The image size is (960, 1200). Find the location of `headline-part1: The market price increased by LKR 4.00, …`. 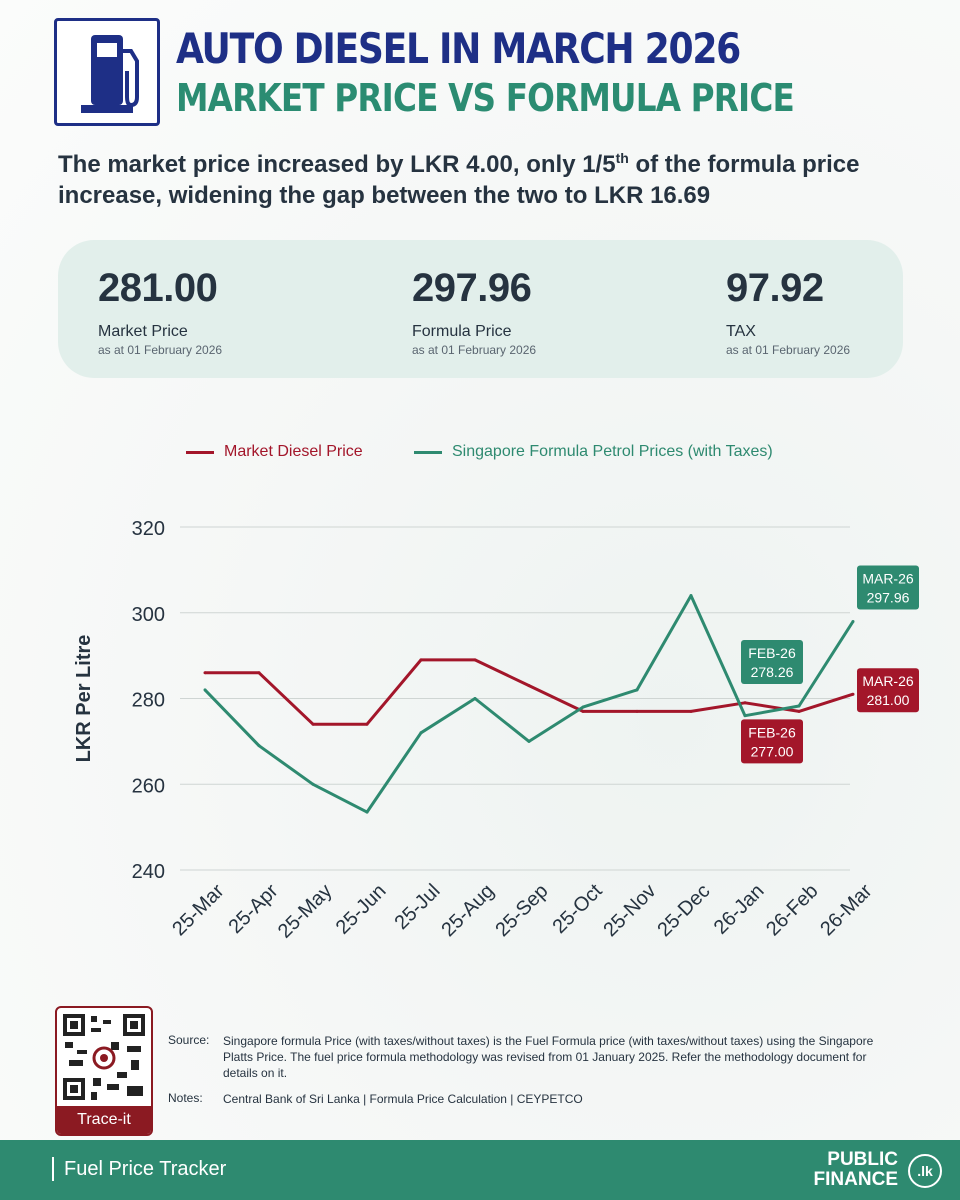

headline-part1: The market price increased by LKR 4.00, … is located at coordinates (337, 164).